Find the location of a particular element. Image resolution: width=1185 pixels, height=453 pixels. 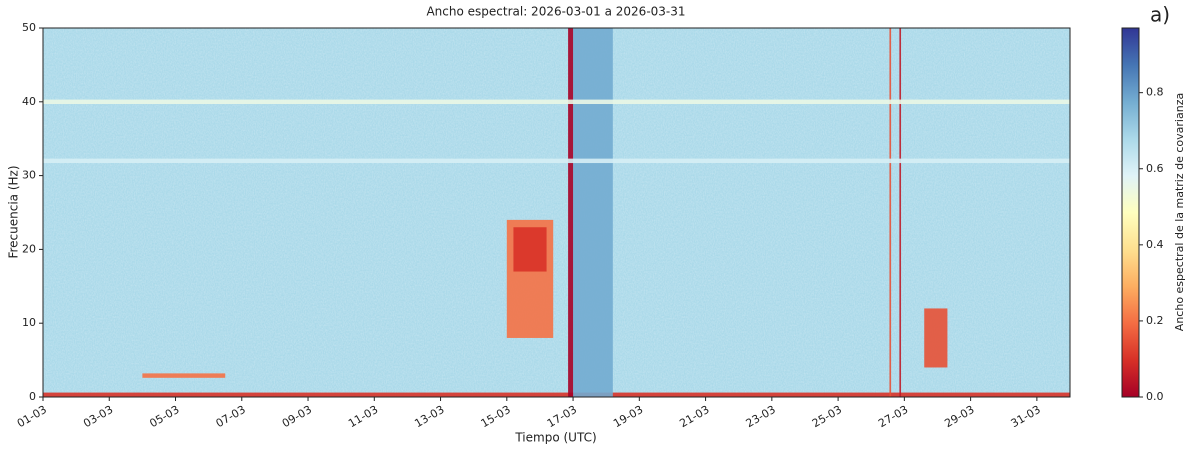

colorbar: 0.0 0.2 0.4 0.6 0.8 is located at coordinates (1143, 215).